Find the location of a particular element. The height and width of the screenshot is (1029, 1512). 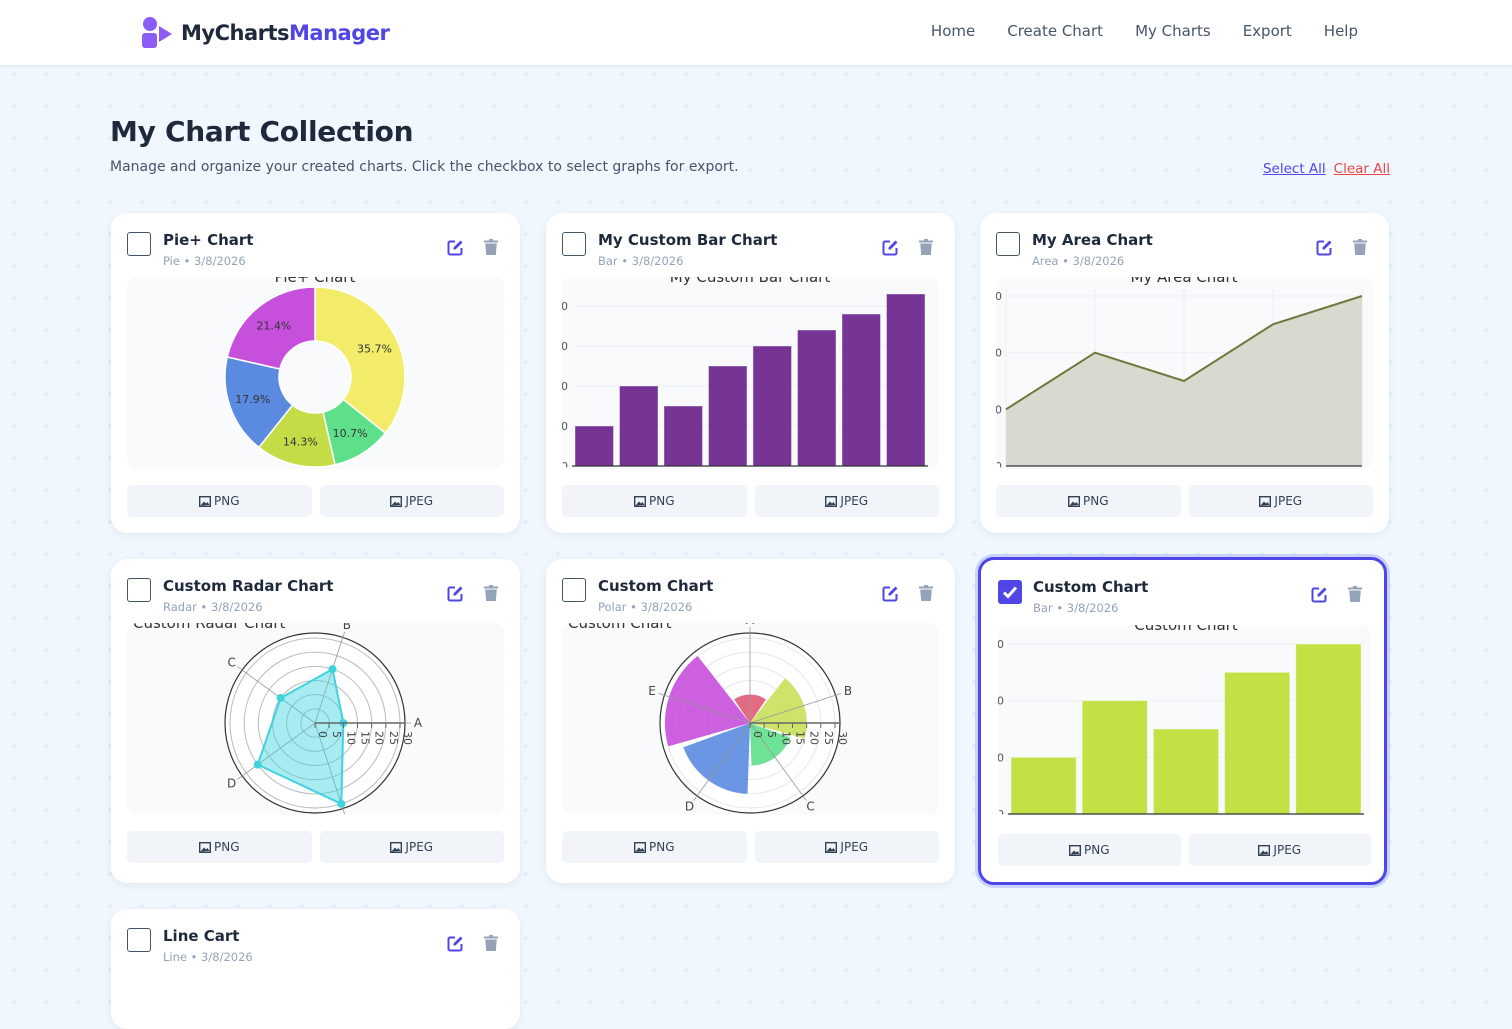

x-tick-label: H is located at coordinates (906, 468).